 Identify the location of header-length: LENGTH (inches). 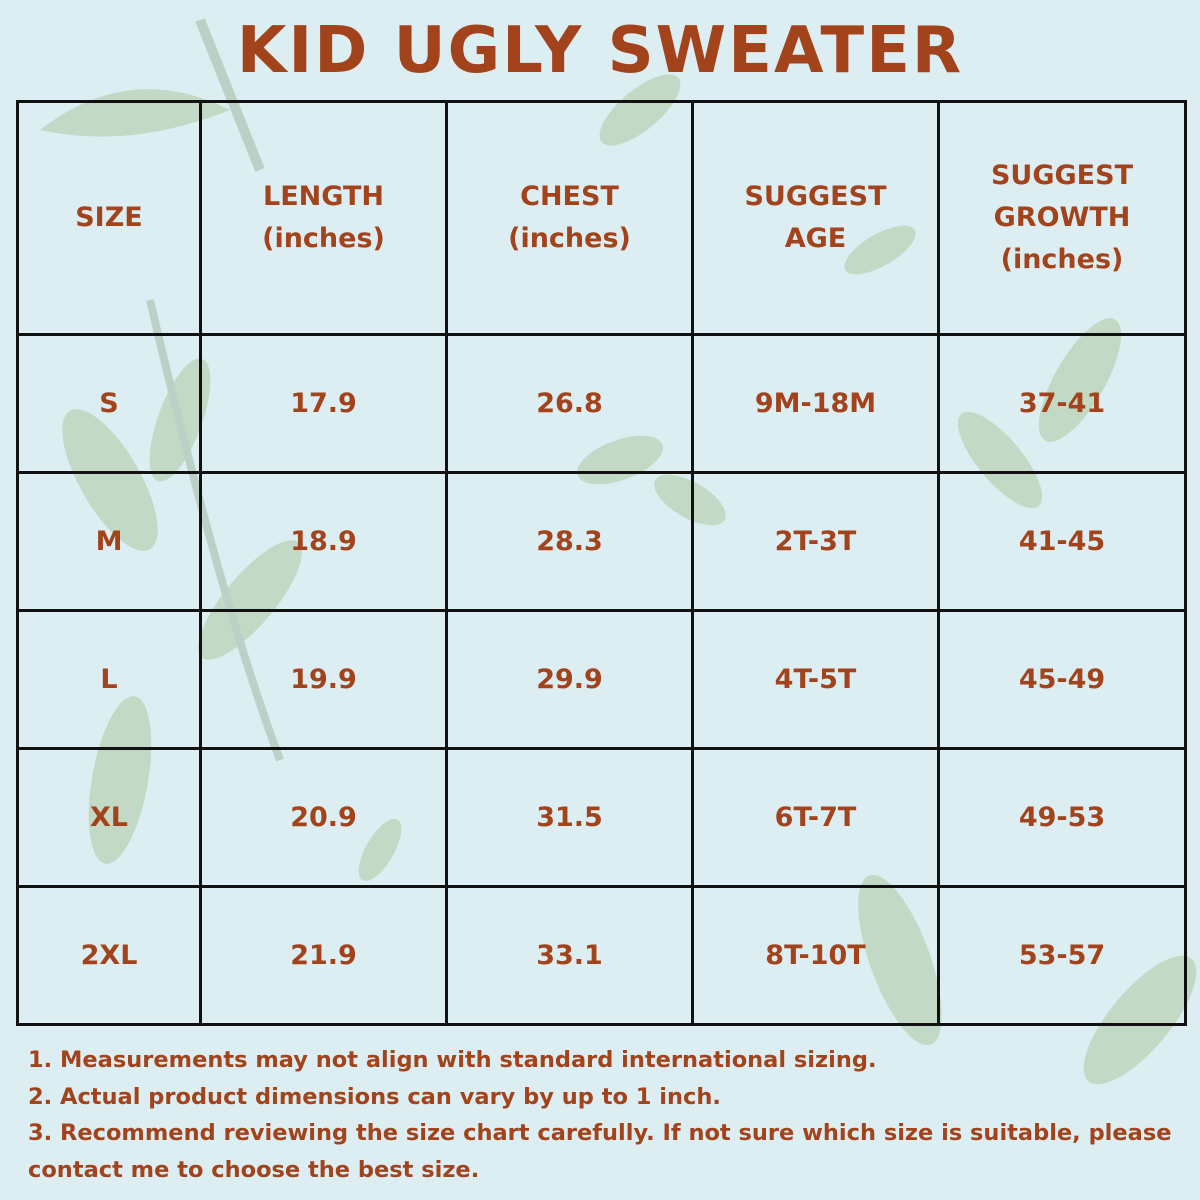
(323, 218).